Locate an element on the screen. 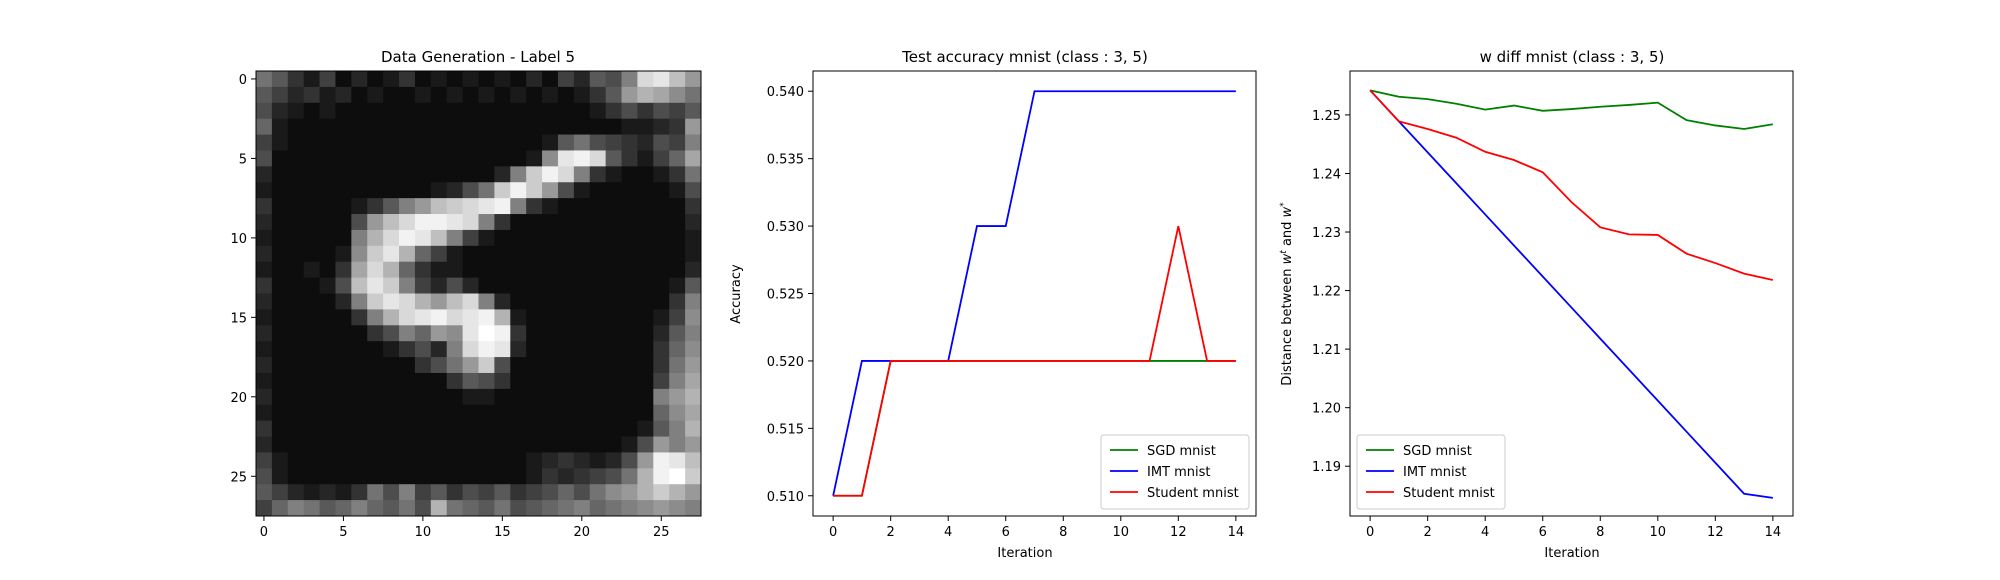 This screenshot has width=2000, height=580. accuracy-title: Test accuracy mnist (class : 3, 5) is located at coordinates (1024, 57).